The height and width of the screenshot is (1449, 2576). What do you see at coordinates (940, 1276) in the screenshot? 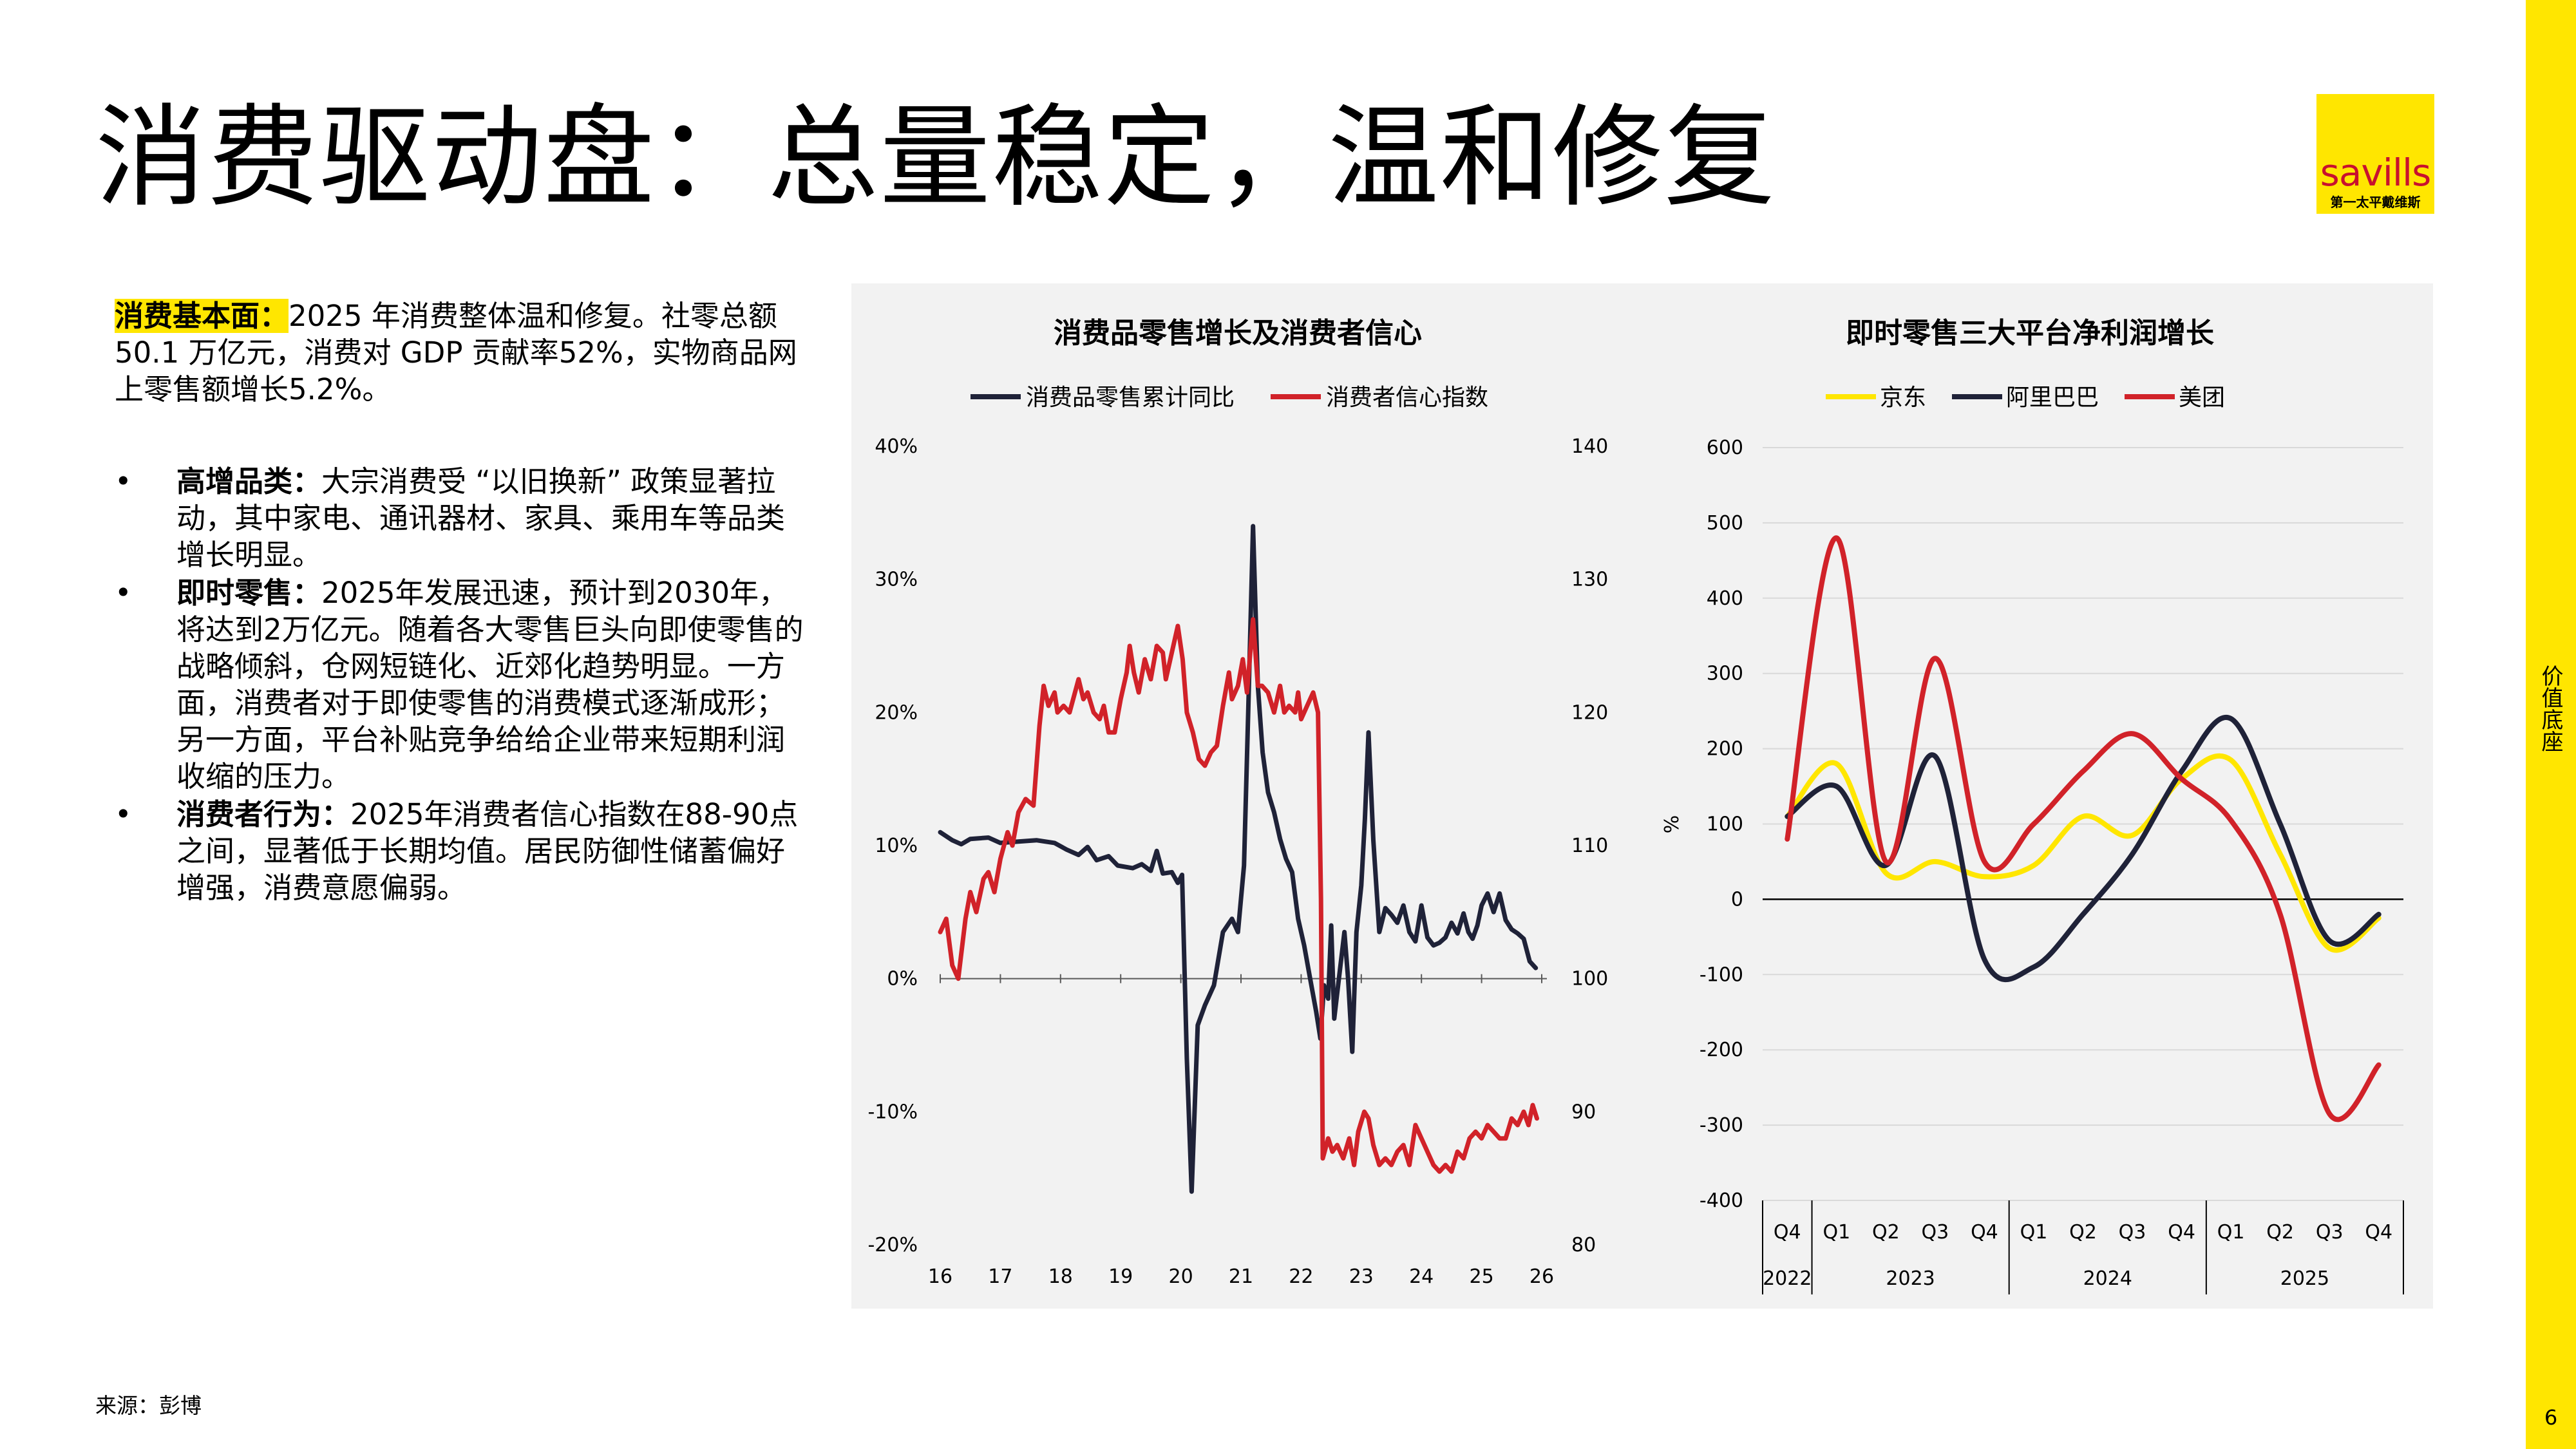
I see `chart1-x-tick-label: 16` at bounding box center [940, 1276].